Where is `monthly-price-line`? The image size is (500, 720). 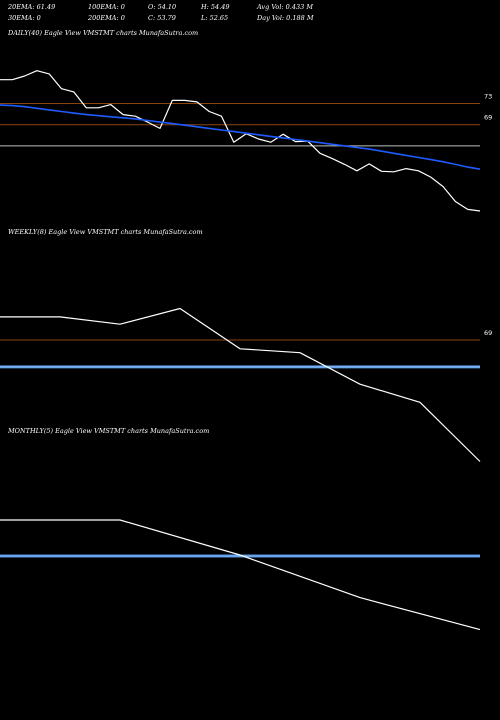
monthly-price-line is located at coordinates (240, 575).